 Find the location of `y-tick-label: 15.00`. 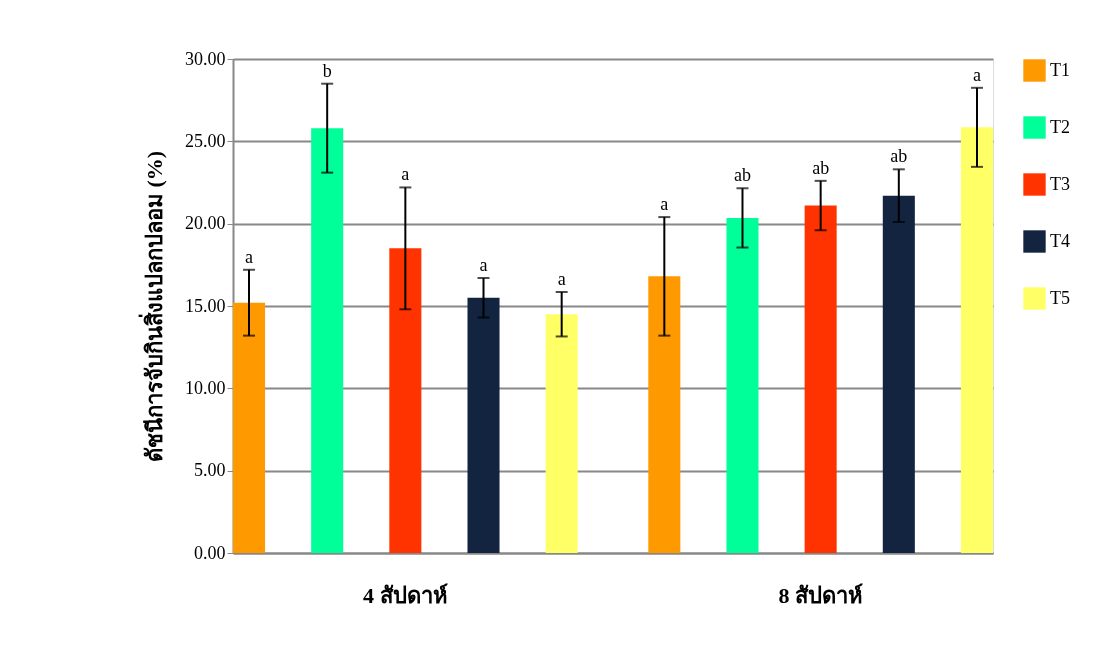

y-tick-label: 15.00 is located at coordinates (205, 305).